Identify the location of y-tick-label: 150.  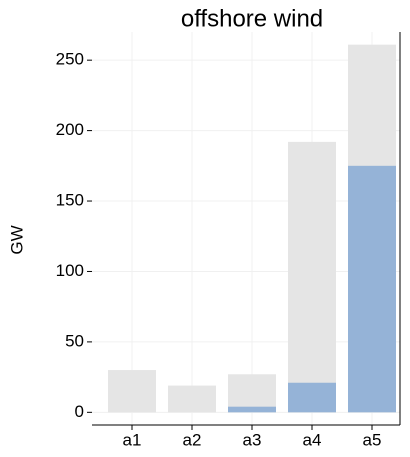
(70, 200).